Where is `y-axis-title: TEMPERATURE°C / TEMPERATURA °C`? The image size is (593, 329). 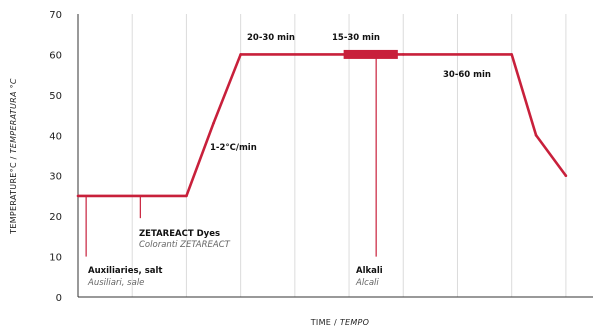
y-axis-title: TEMPERATURE°C / TEMPERATURA °C is located at coordinates (13, 156).